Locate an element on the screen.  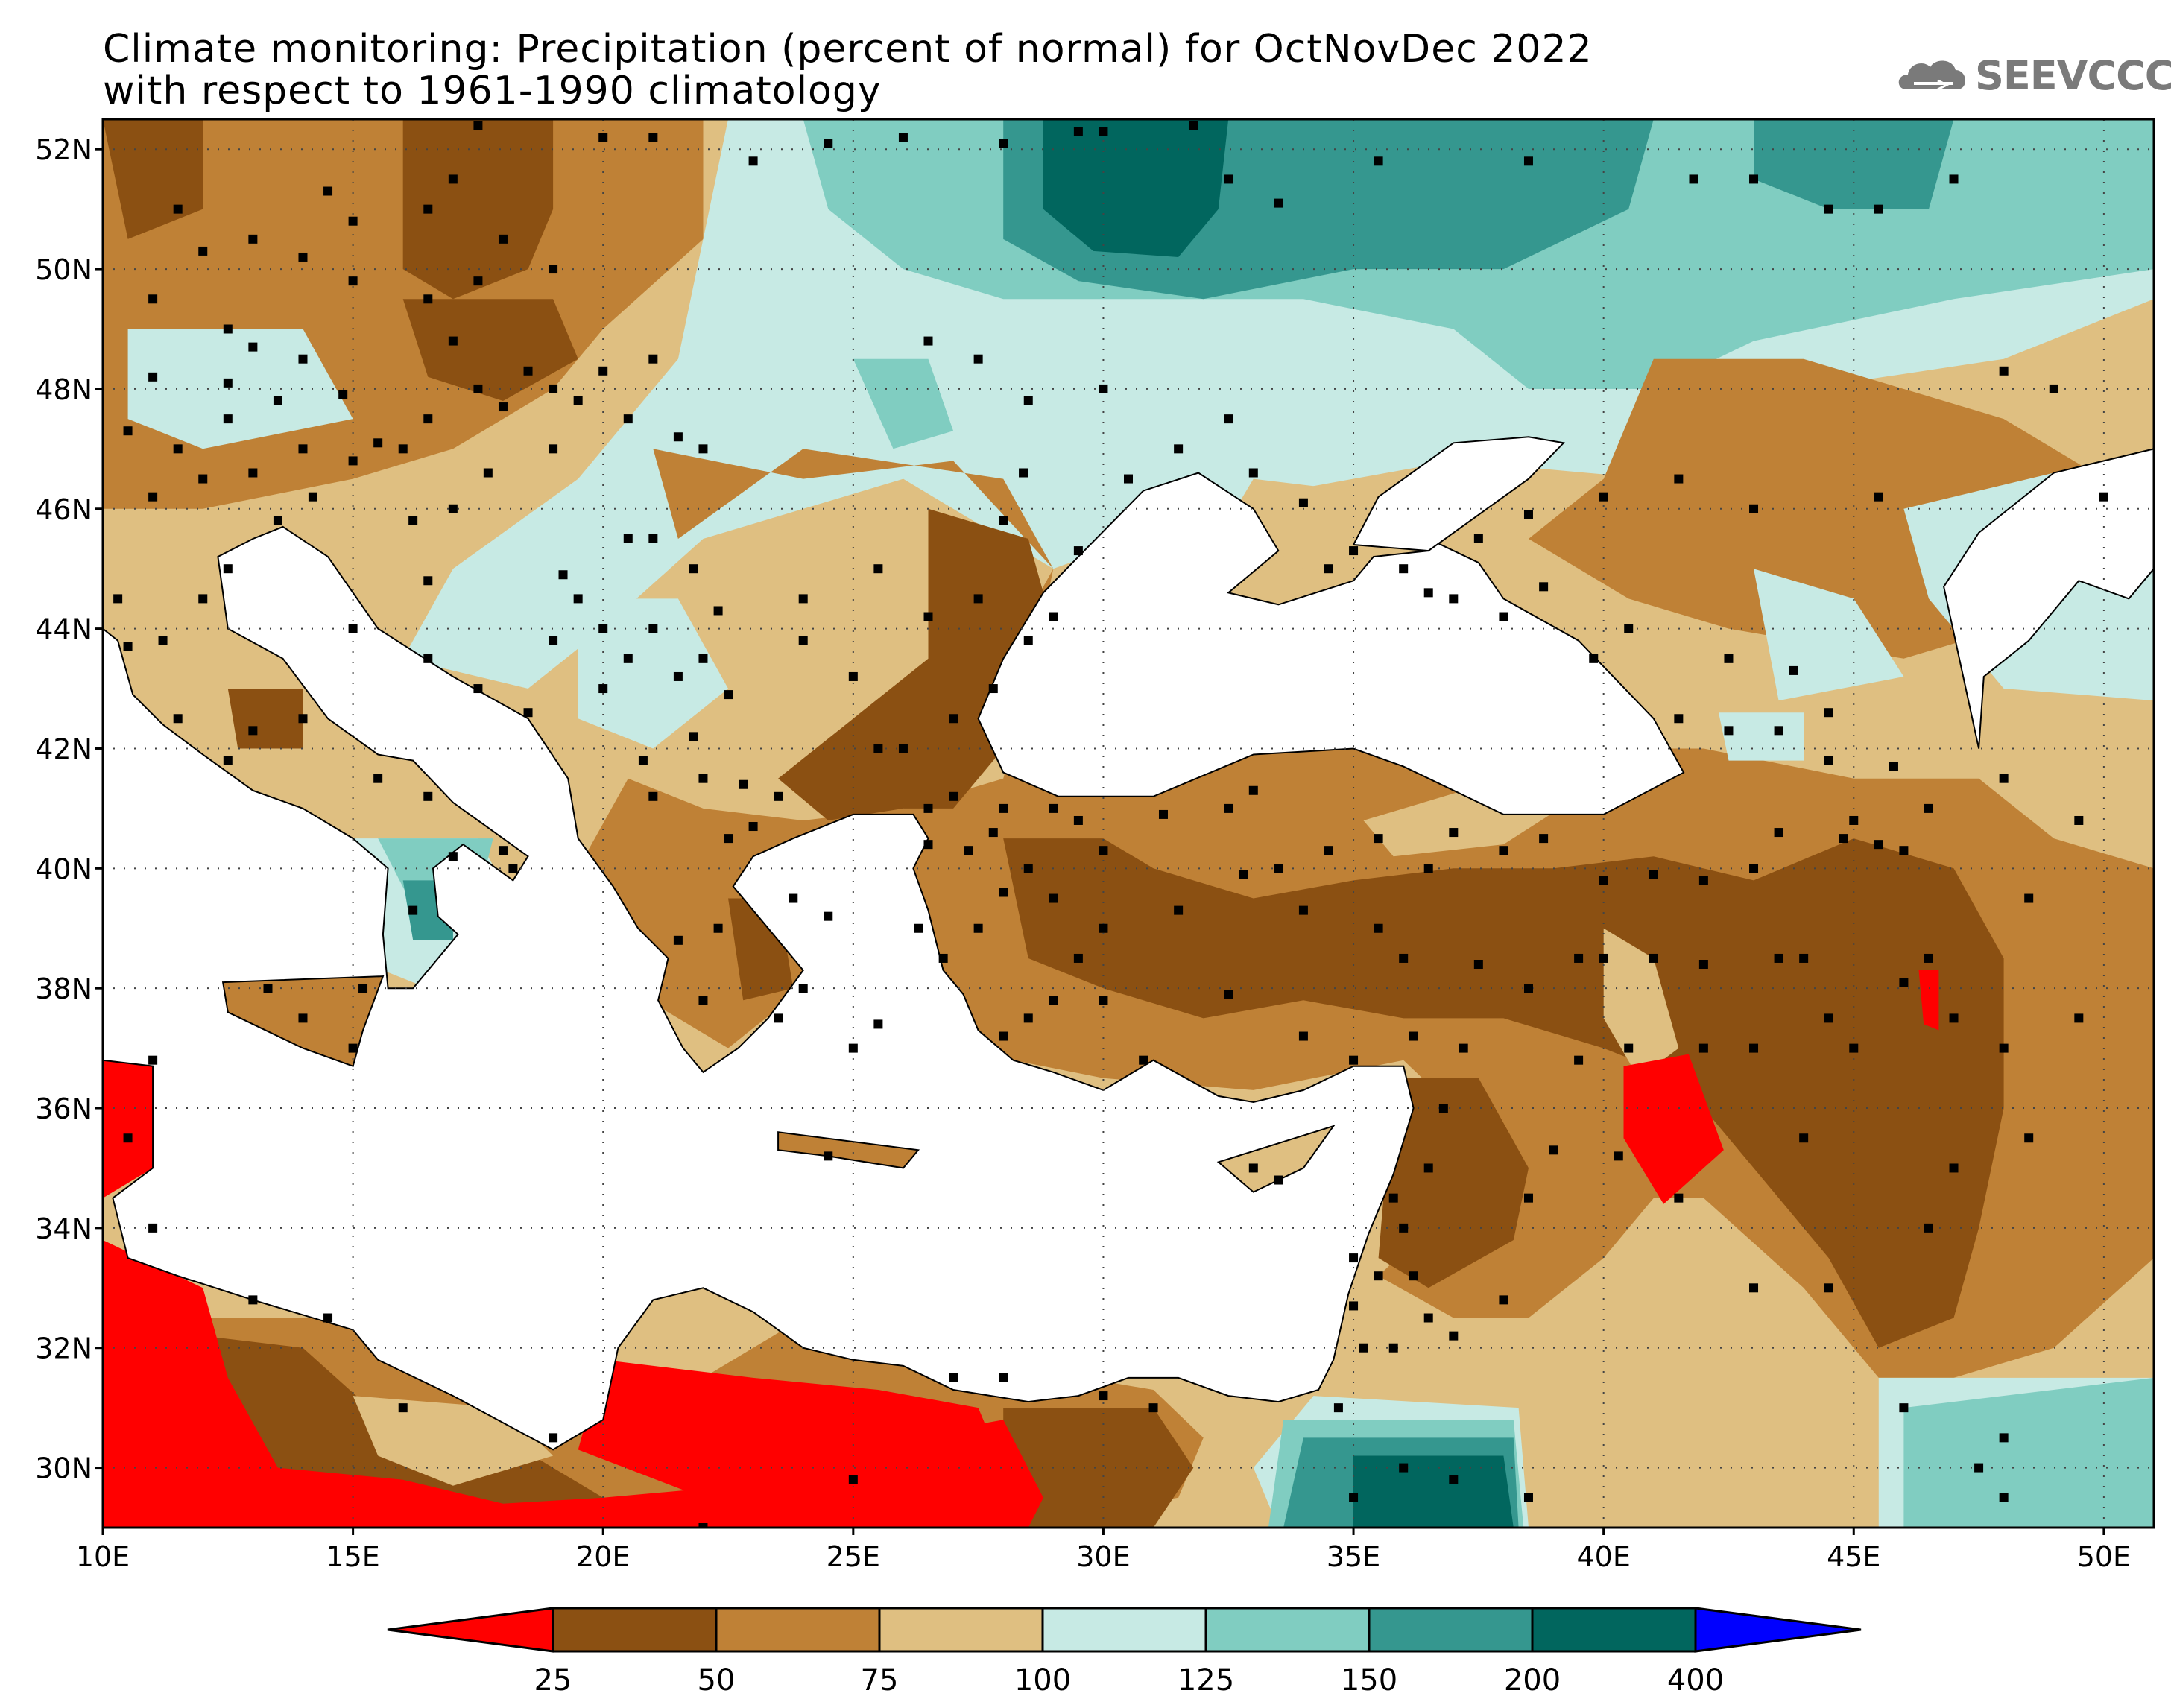
colorbar-tick-label: 400 is located at coordinates (1695, 1680).